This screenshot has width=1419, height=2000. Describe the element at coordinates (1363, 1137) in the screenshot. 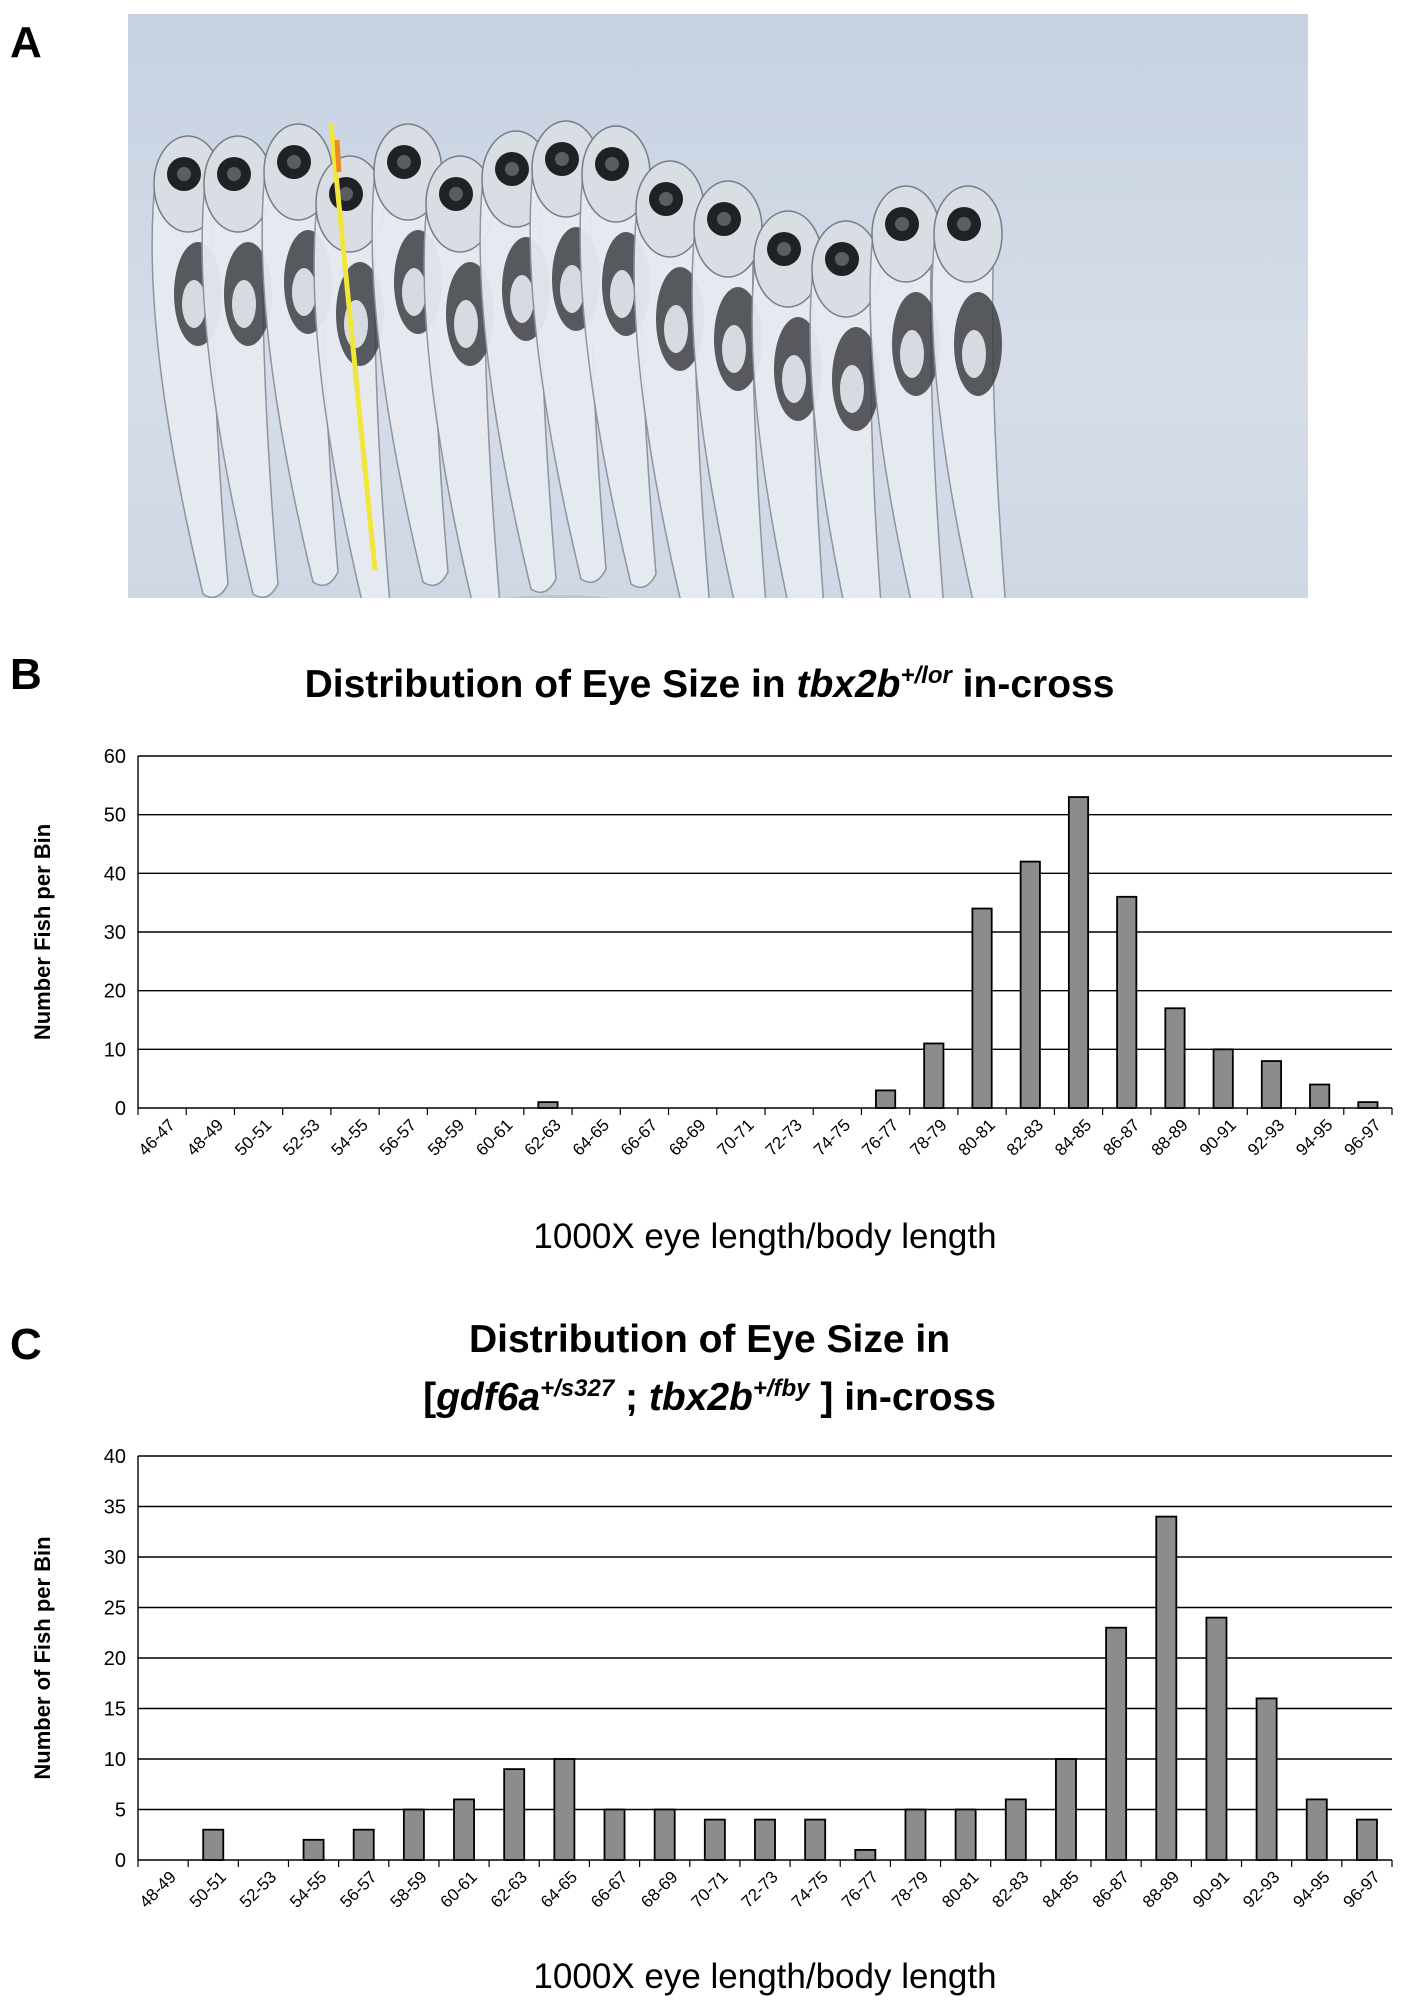

I see `x-tick-label: 96-97` at that location.